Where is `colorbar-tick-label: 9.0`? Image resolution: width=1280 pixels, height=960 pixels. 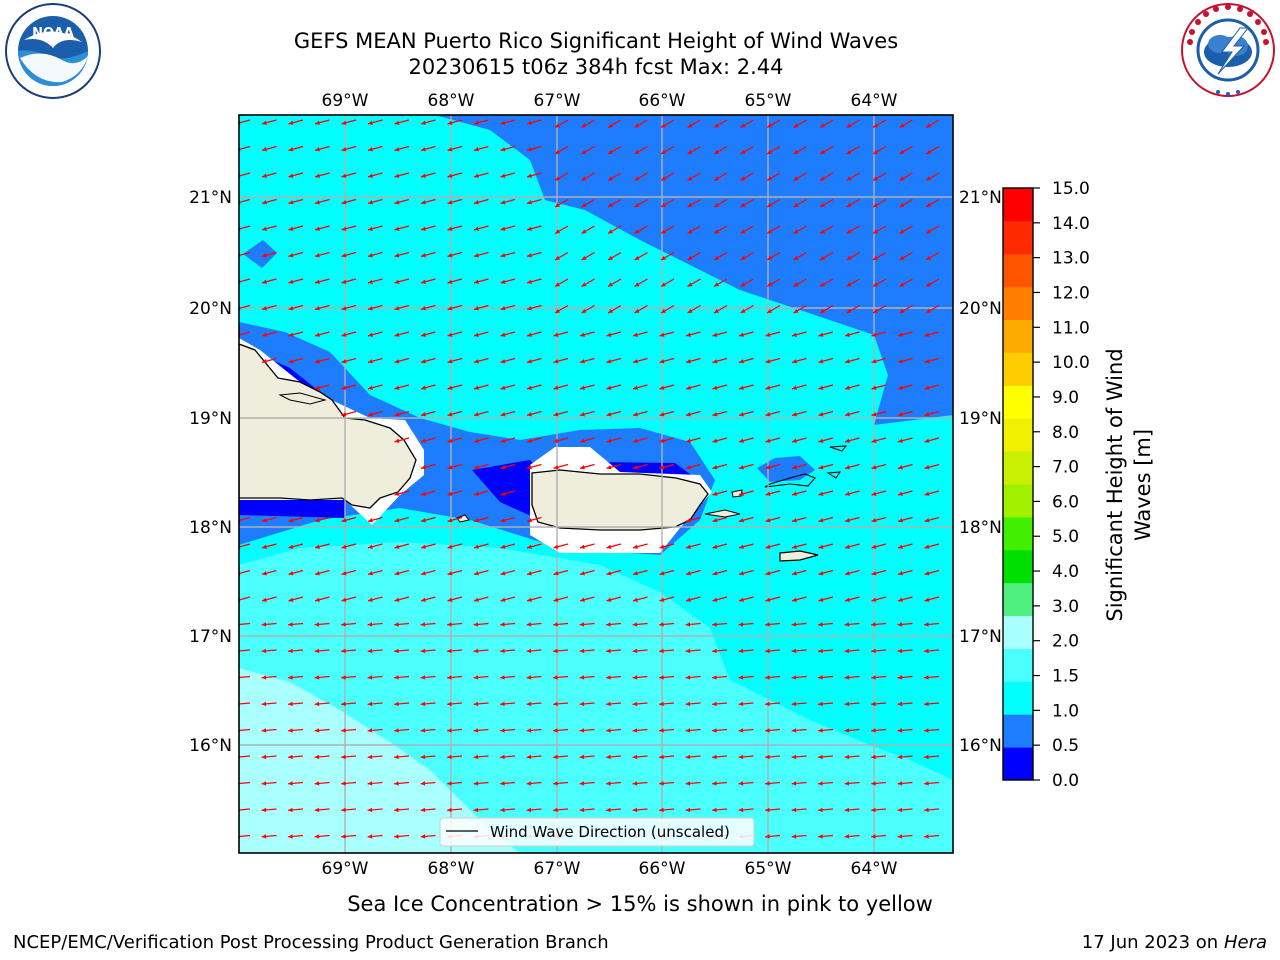
colorbar-tick-label: 9.0 is located at coordinates (1065, 398).